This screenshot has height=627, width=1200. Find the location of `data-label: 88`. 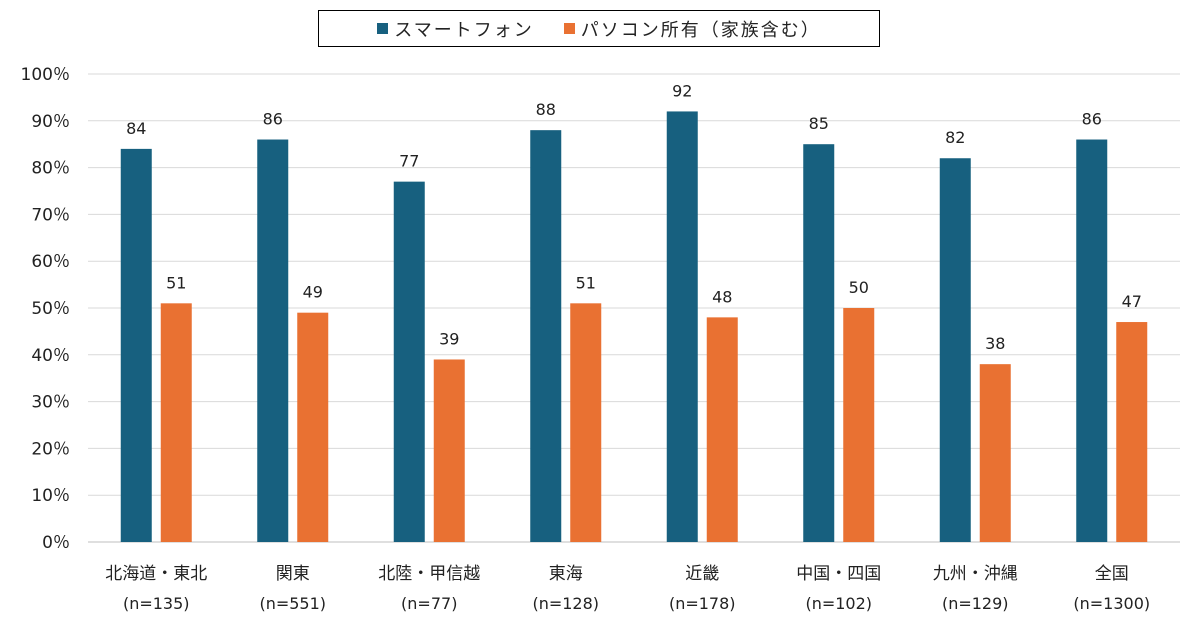

data-label: 88 is located at coordinates (546, 109).